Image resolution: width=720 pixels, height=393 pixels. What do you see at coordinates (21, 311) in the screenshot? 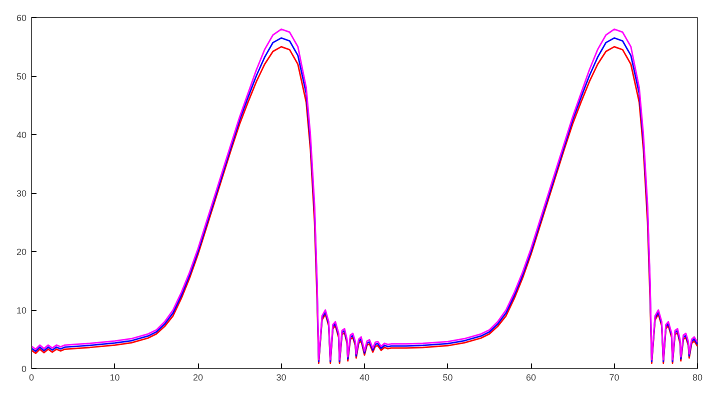
I see `y-tick-label: 10` at bounding box center [21, 311].